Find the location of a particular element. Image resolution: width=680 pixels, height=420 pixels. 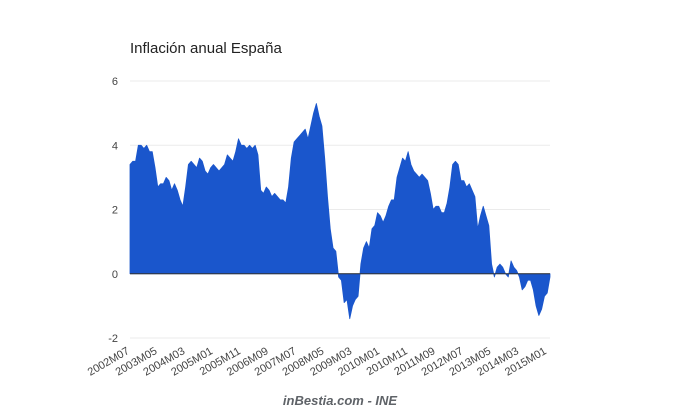

y-tick-label: -2 is located at coordinates (113, 339).